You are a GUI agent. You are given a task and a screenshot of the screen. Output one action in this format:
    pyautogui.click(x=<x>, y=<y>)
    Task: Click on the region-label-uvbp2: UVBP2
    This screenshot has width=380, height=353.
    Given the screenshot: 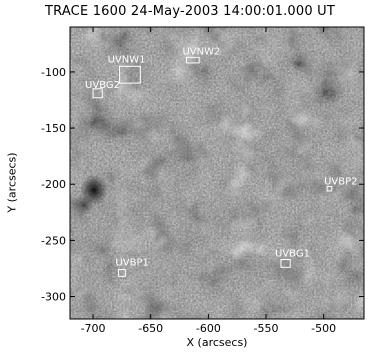 What is the action you would take?
    pyautogui.click(x=340, y=181)
    